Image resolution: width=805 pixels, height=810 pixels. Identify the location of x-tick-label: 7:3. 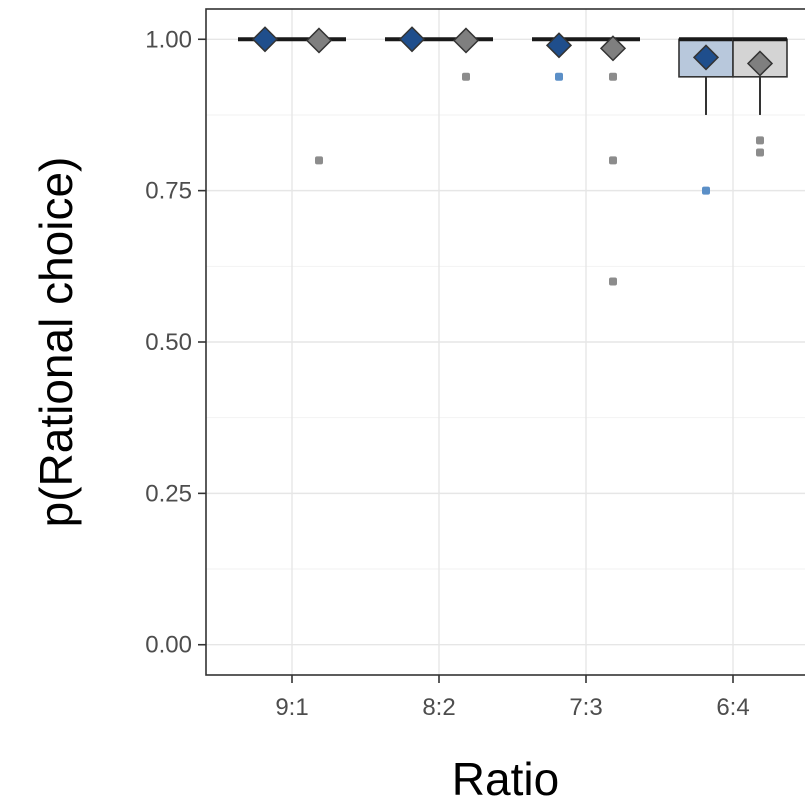
(585, 707).